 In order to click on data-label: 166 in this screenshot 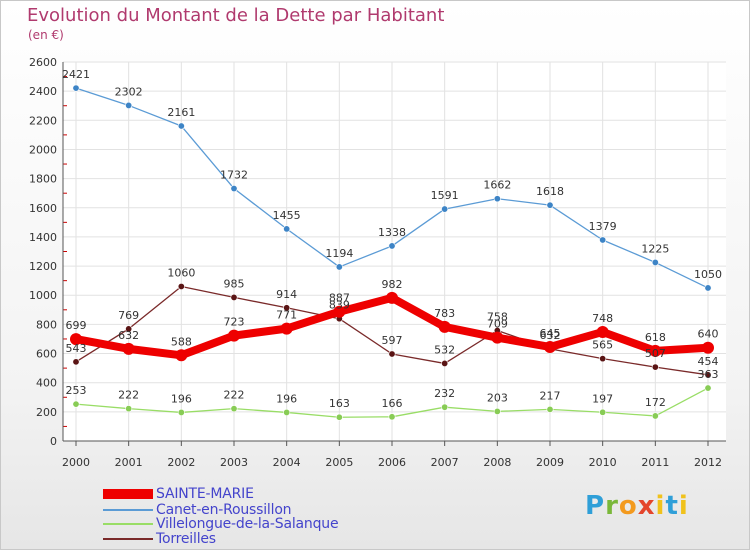, I will do `click(392, 403)`.